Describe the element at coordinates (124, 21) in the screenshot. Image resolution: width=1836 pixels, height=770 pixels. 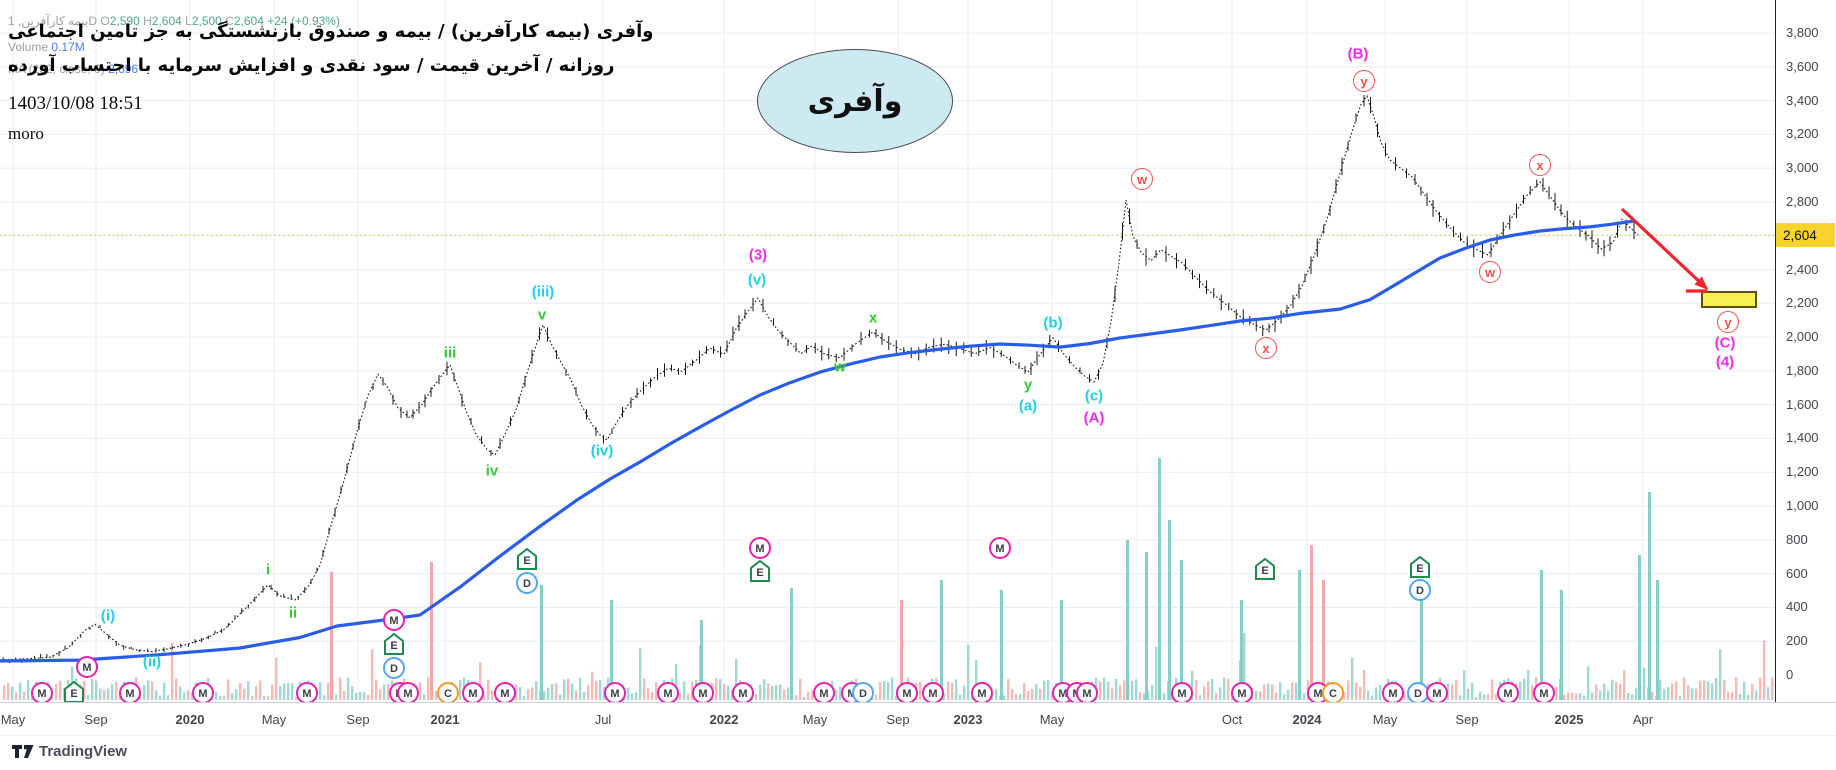
I see `open-value: 2,590` at that location.